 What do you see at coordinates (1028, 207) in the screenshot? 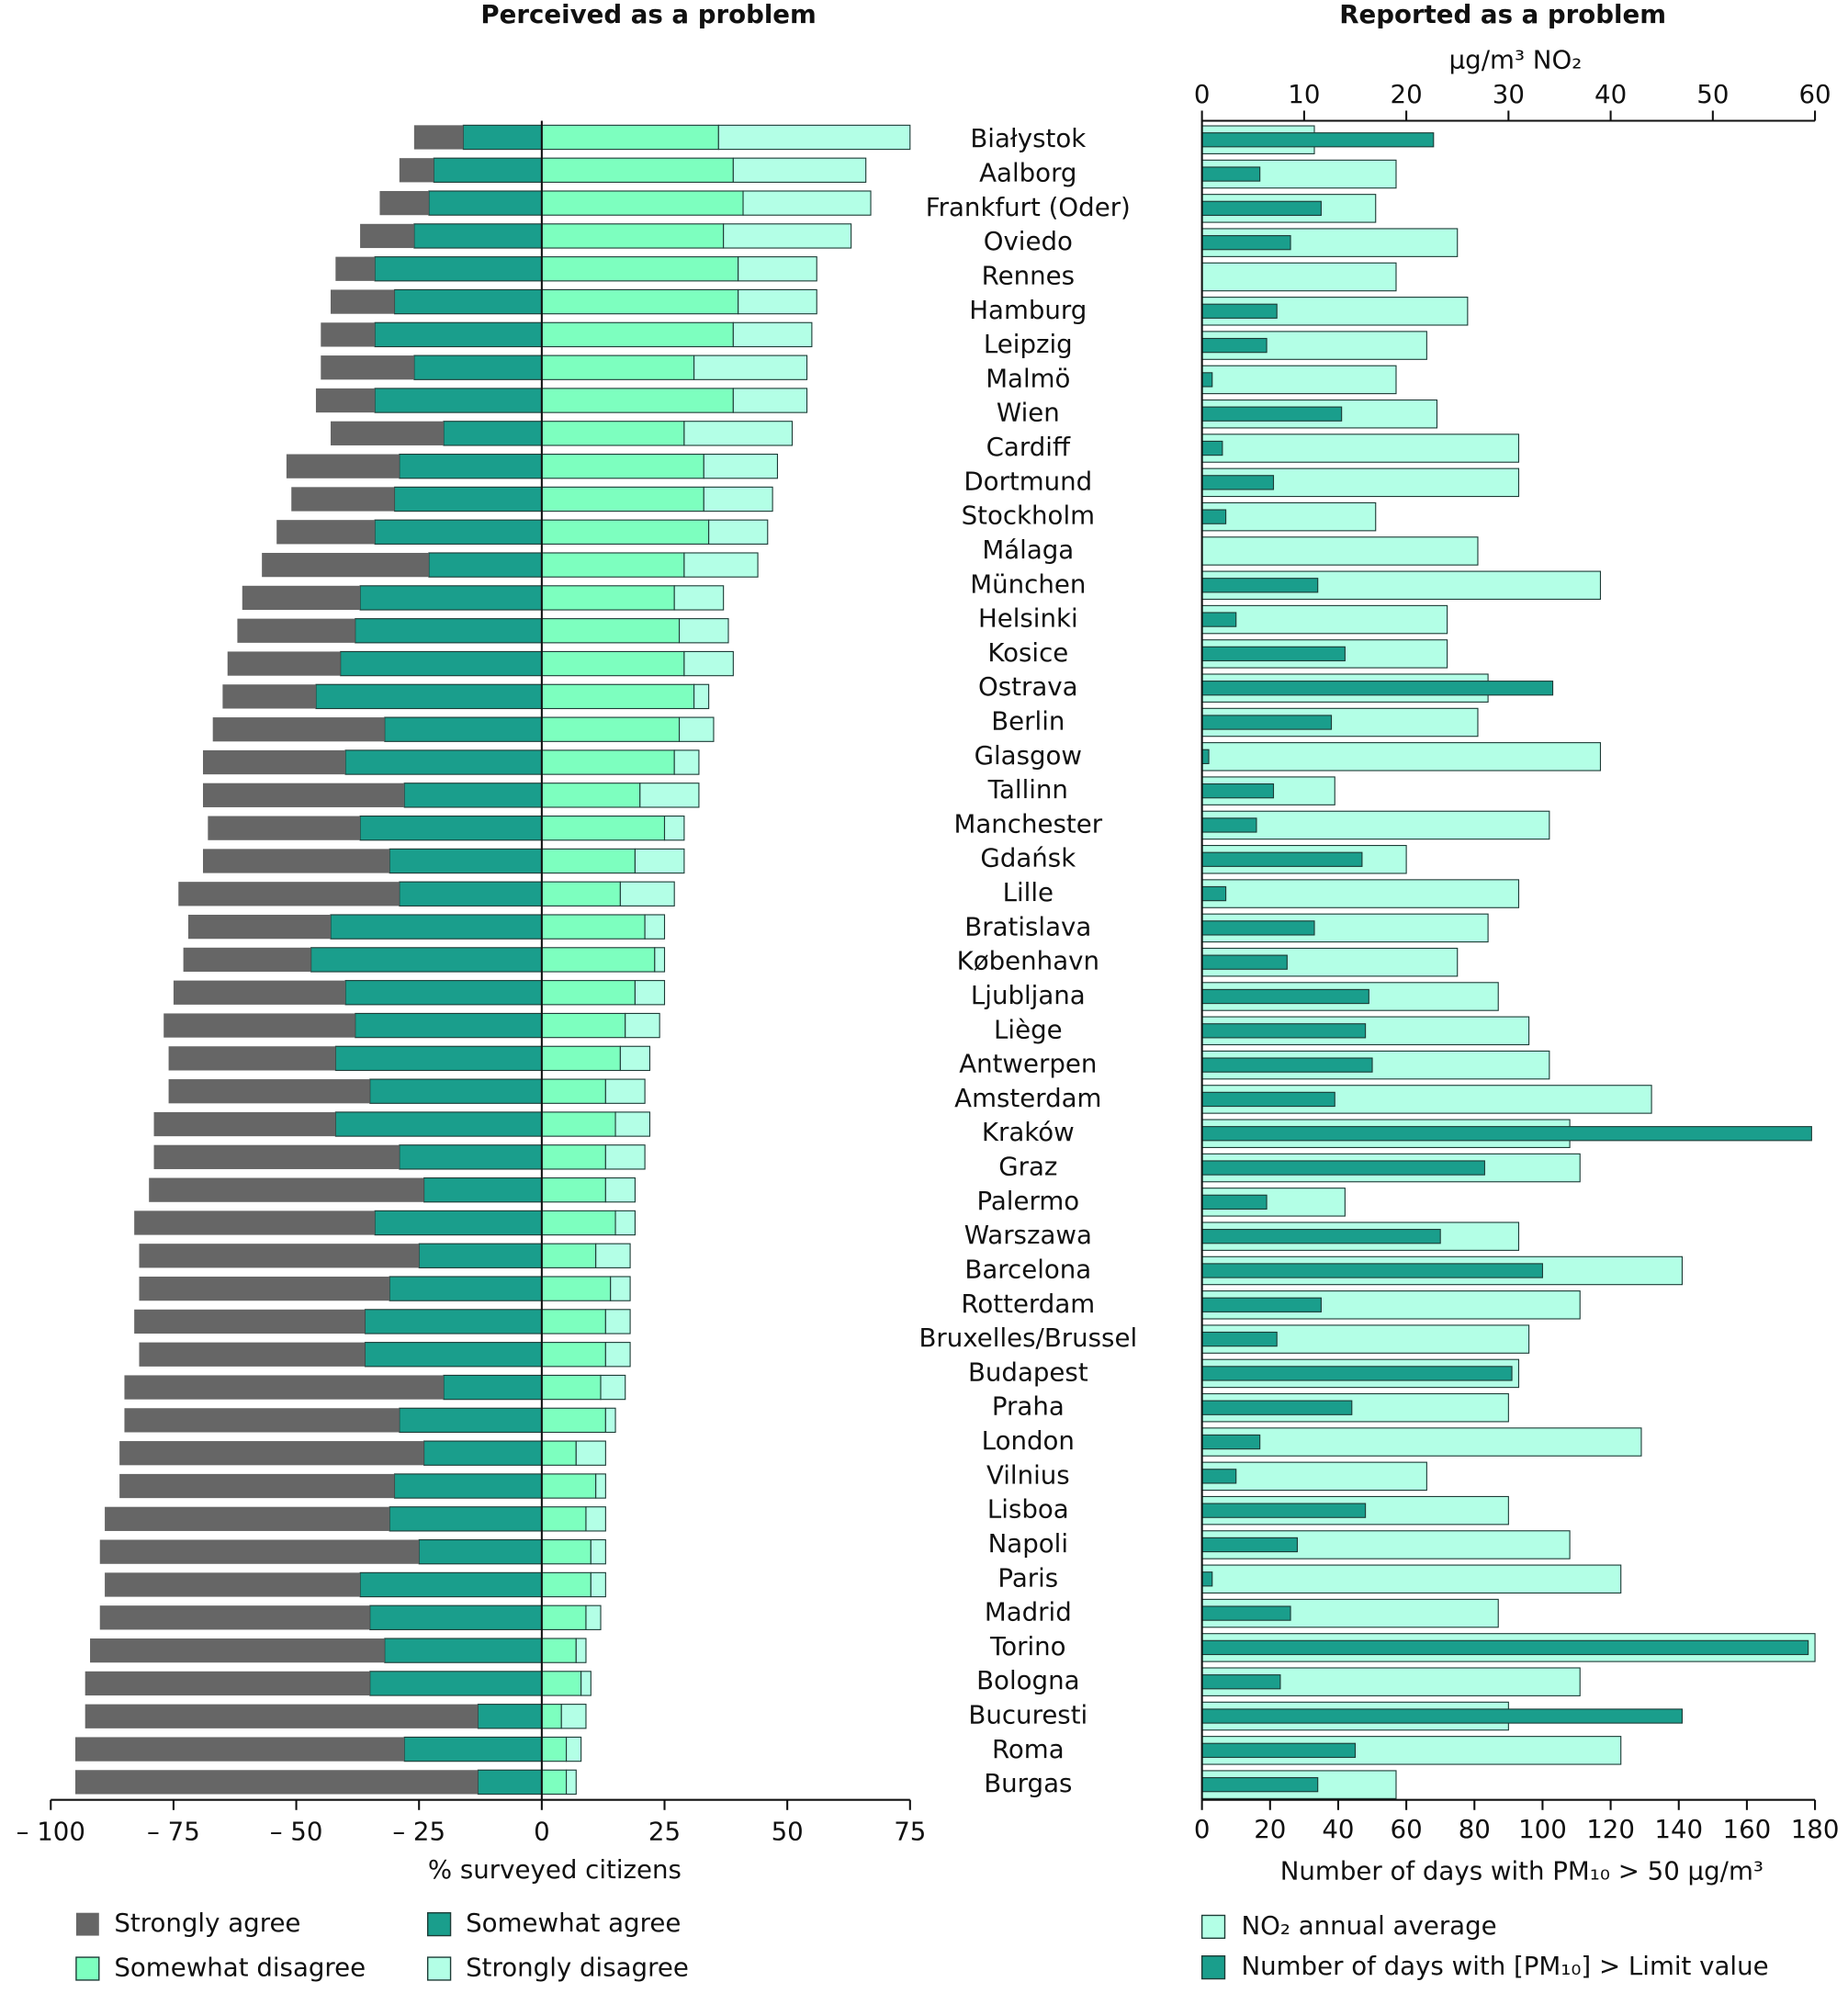
I see `category-label: Frankfurt (Oder)` at bounding box center [1028, 207].